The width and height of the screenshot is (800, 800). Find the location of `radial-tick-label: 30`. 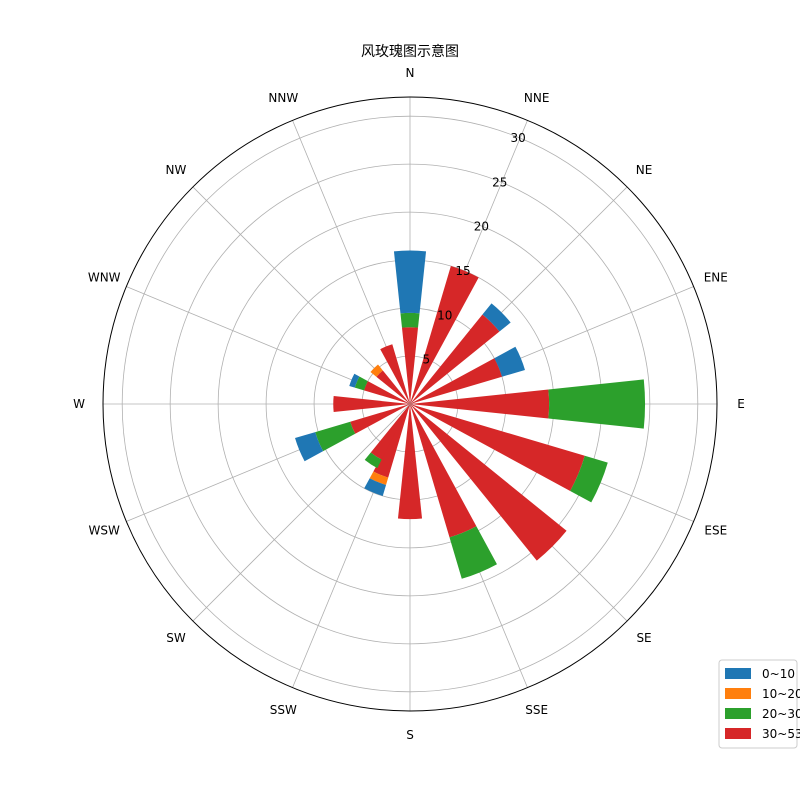

radial-tick-label: 30 is located at coordinates (517, 138).